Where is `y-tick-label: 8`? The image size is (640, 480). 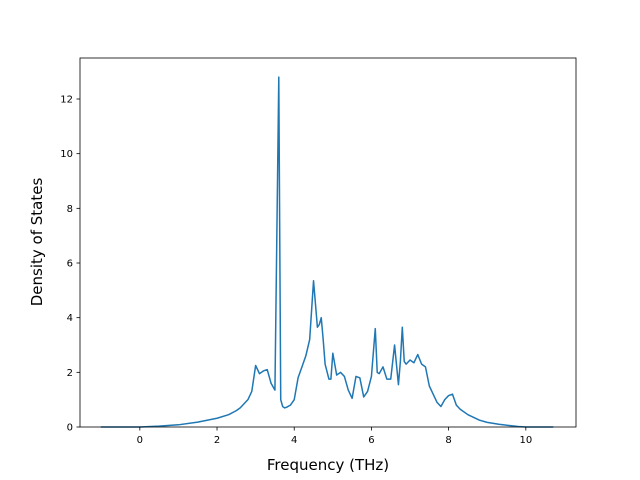 y-tick-label: 8 is located at coordinates (70, 209).